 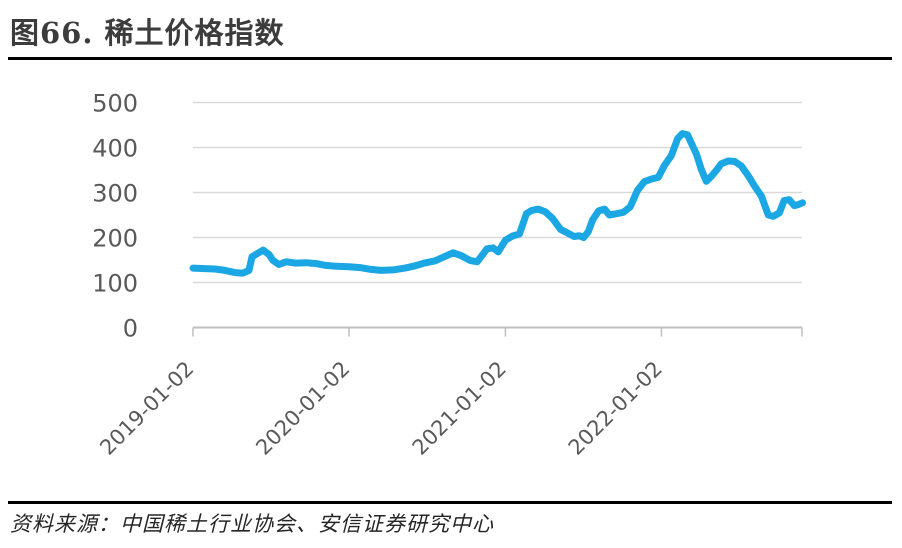 I want to click on footer-divider, so click(x=450, y=502).